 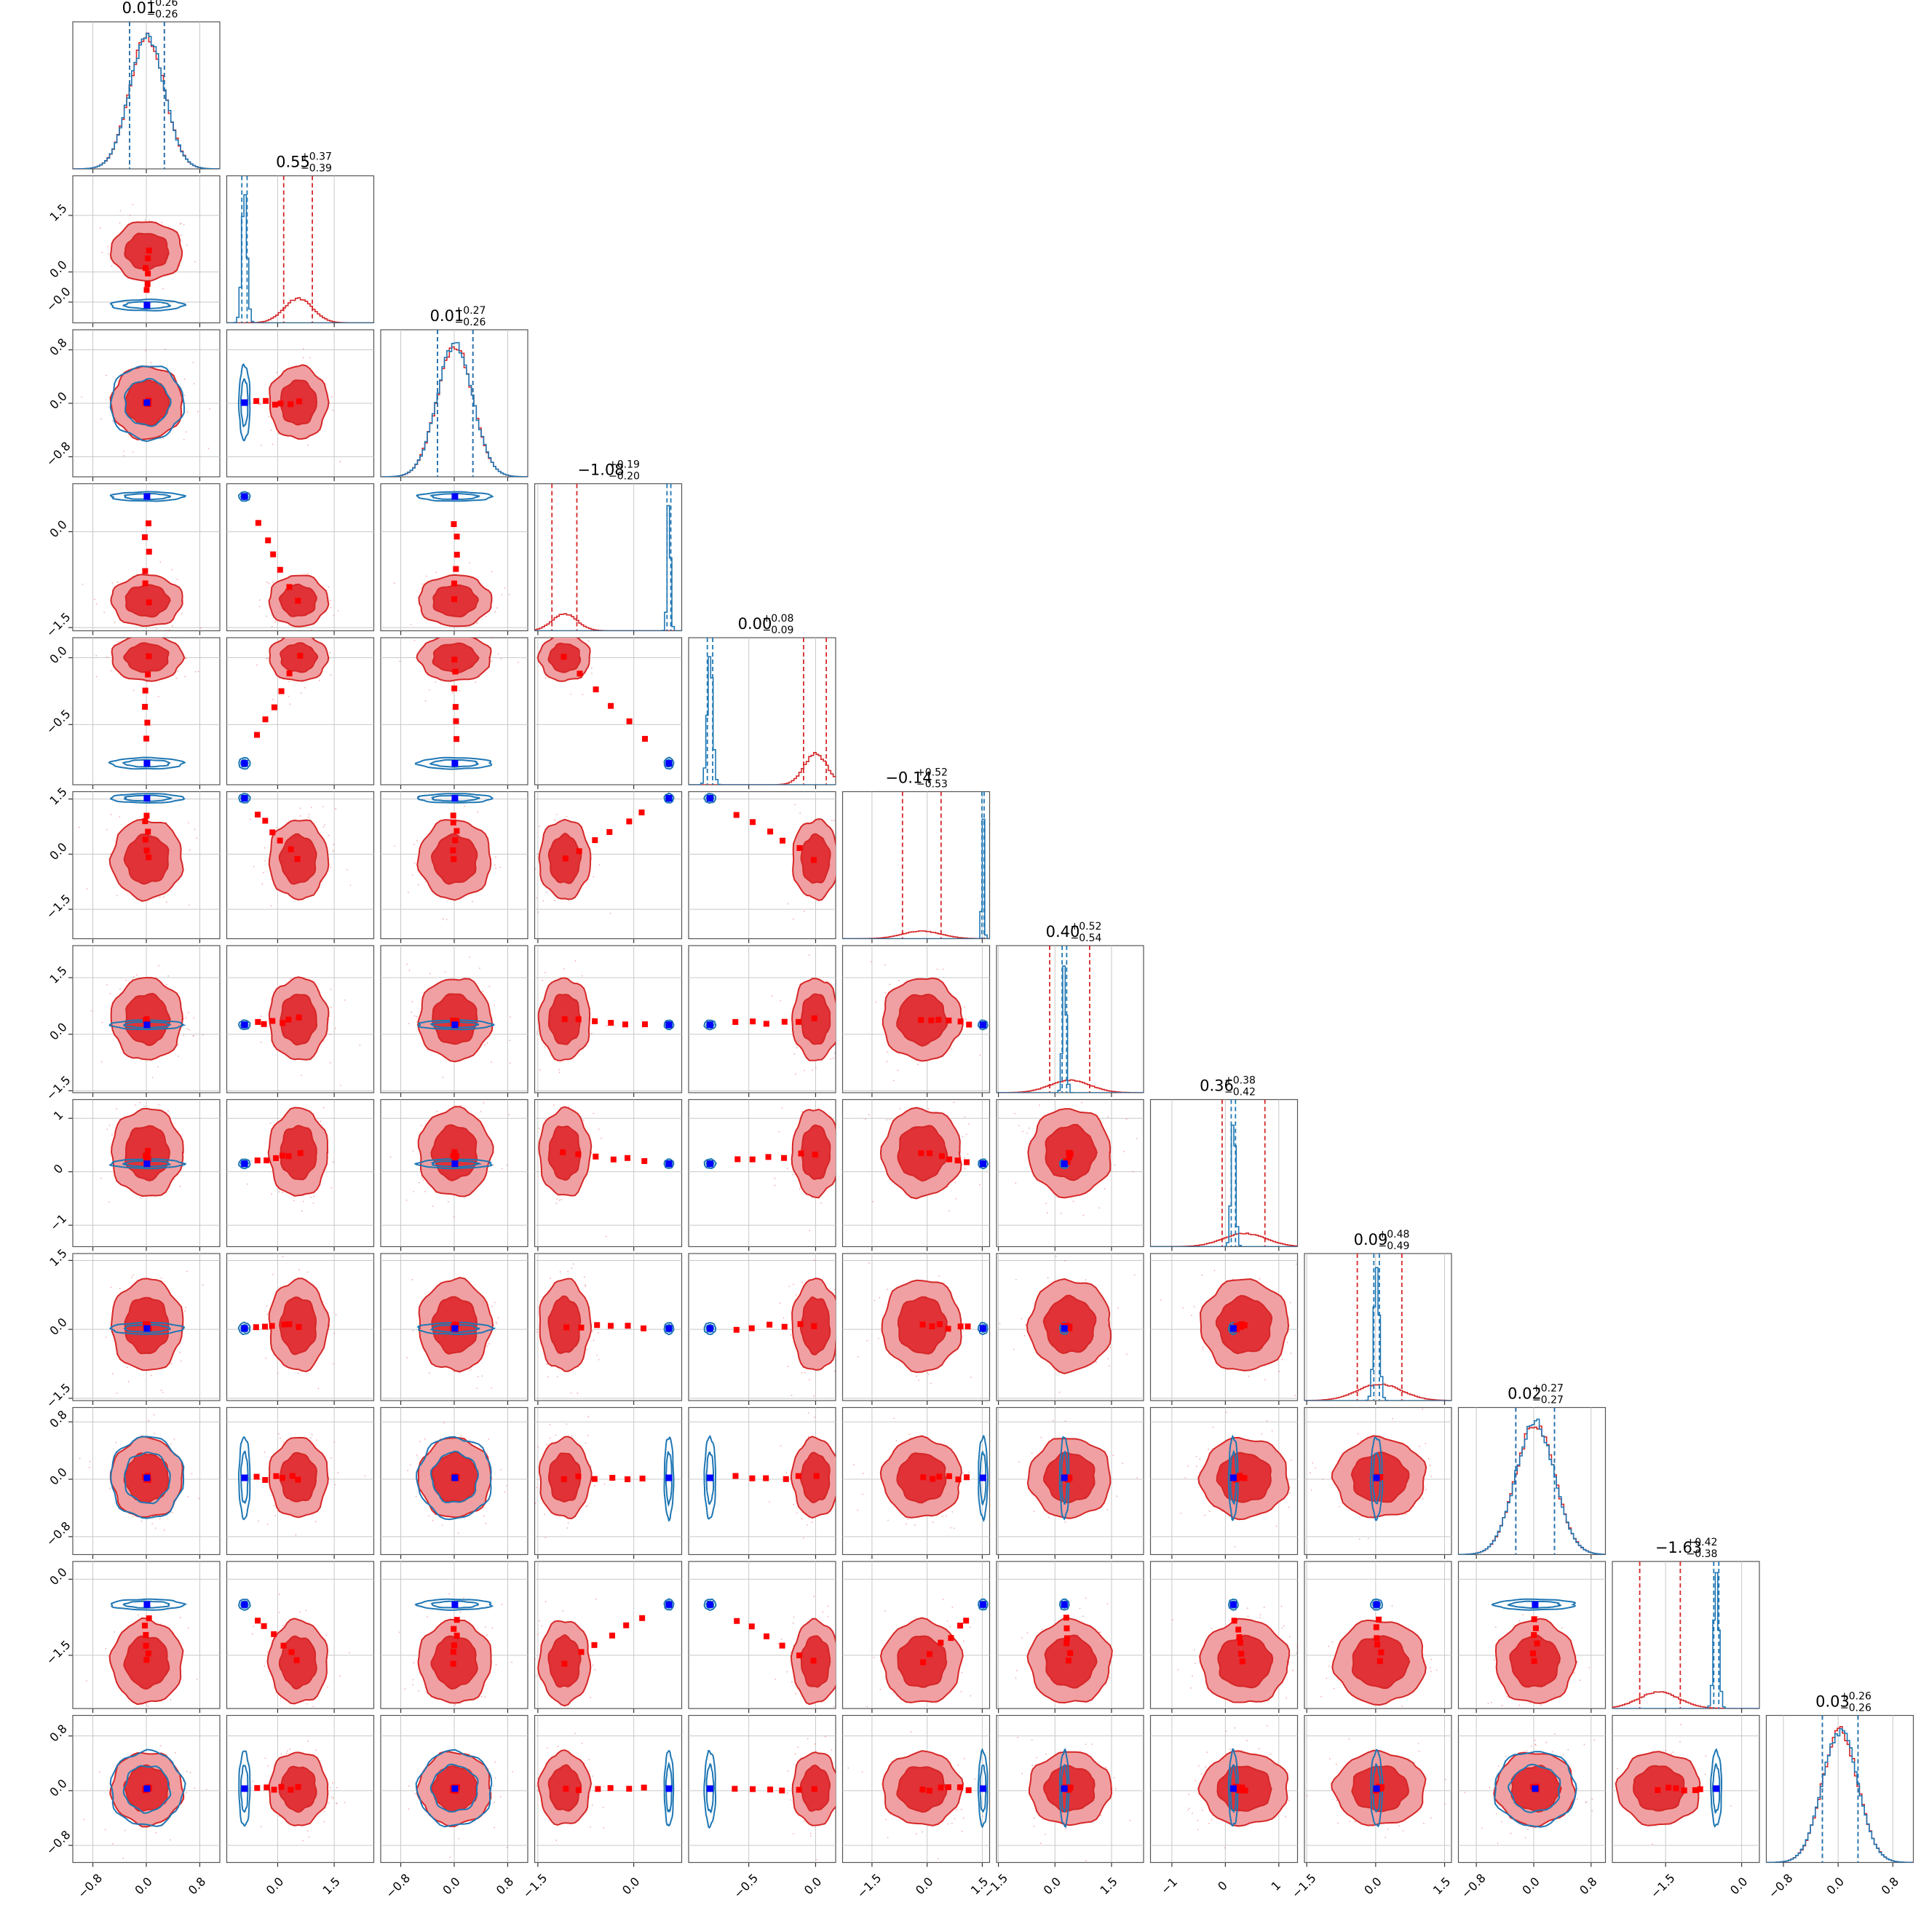 I want to click on y-tick-label: 0, so click(x=58, y=1168).